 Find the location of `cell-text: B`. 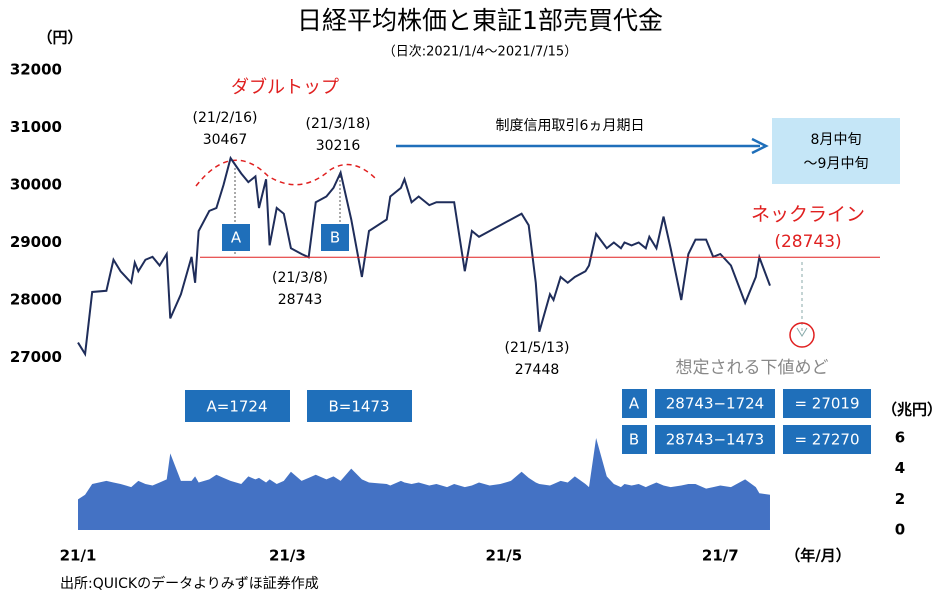

cell-text: B is located at coordinates (634, 440).